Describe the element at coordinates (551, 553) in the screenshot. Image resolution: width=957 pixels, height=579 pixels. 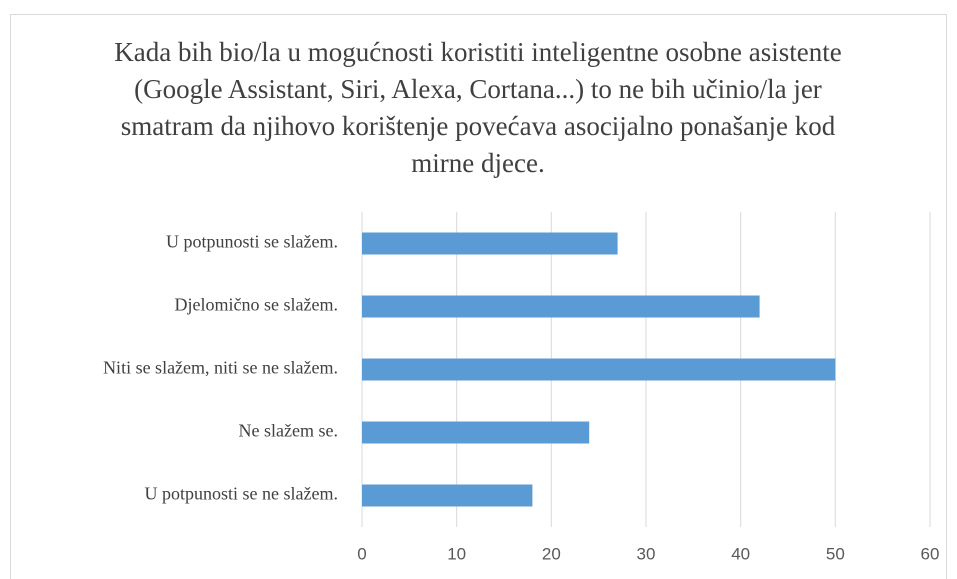
I see `x-tick-label: 20` at that location.